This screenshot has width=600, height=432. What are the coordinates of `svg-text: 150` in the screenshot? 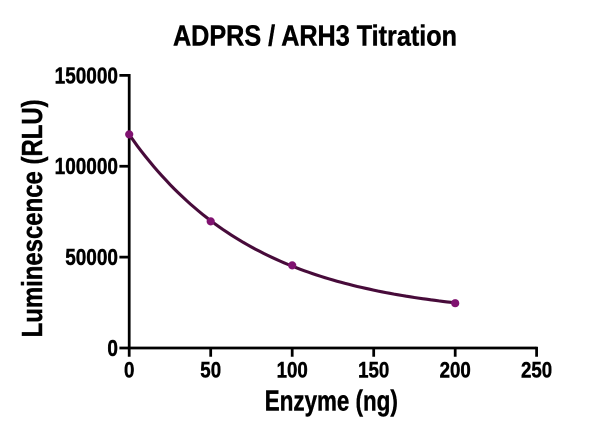 It's located at (373, 371).